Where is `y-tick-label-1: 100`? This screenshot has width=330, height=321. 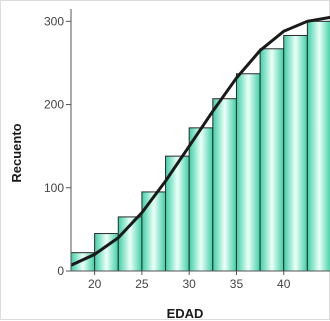
y-tick-label-1: 100 is located at coordinates (54, 188).